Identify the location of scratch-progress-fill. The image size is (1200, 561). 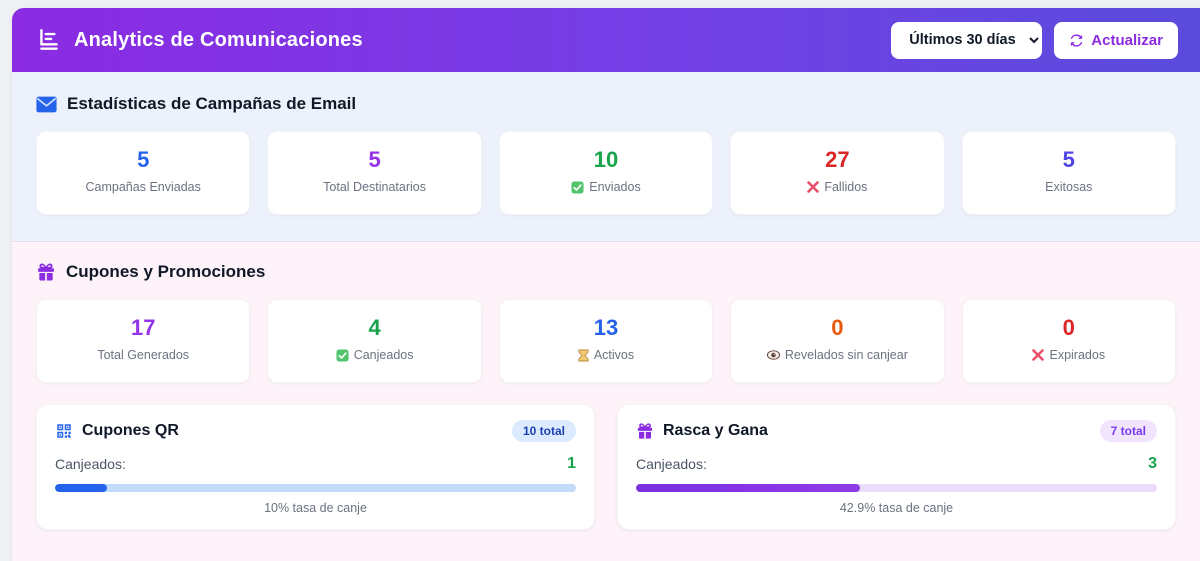
(748, 488).